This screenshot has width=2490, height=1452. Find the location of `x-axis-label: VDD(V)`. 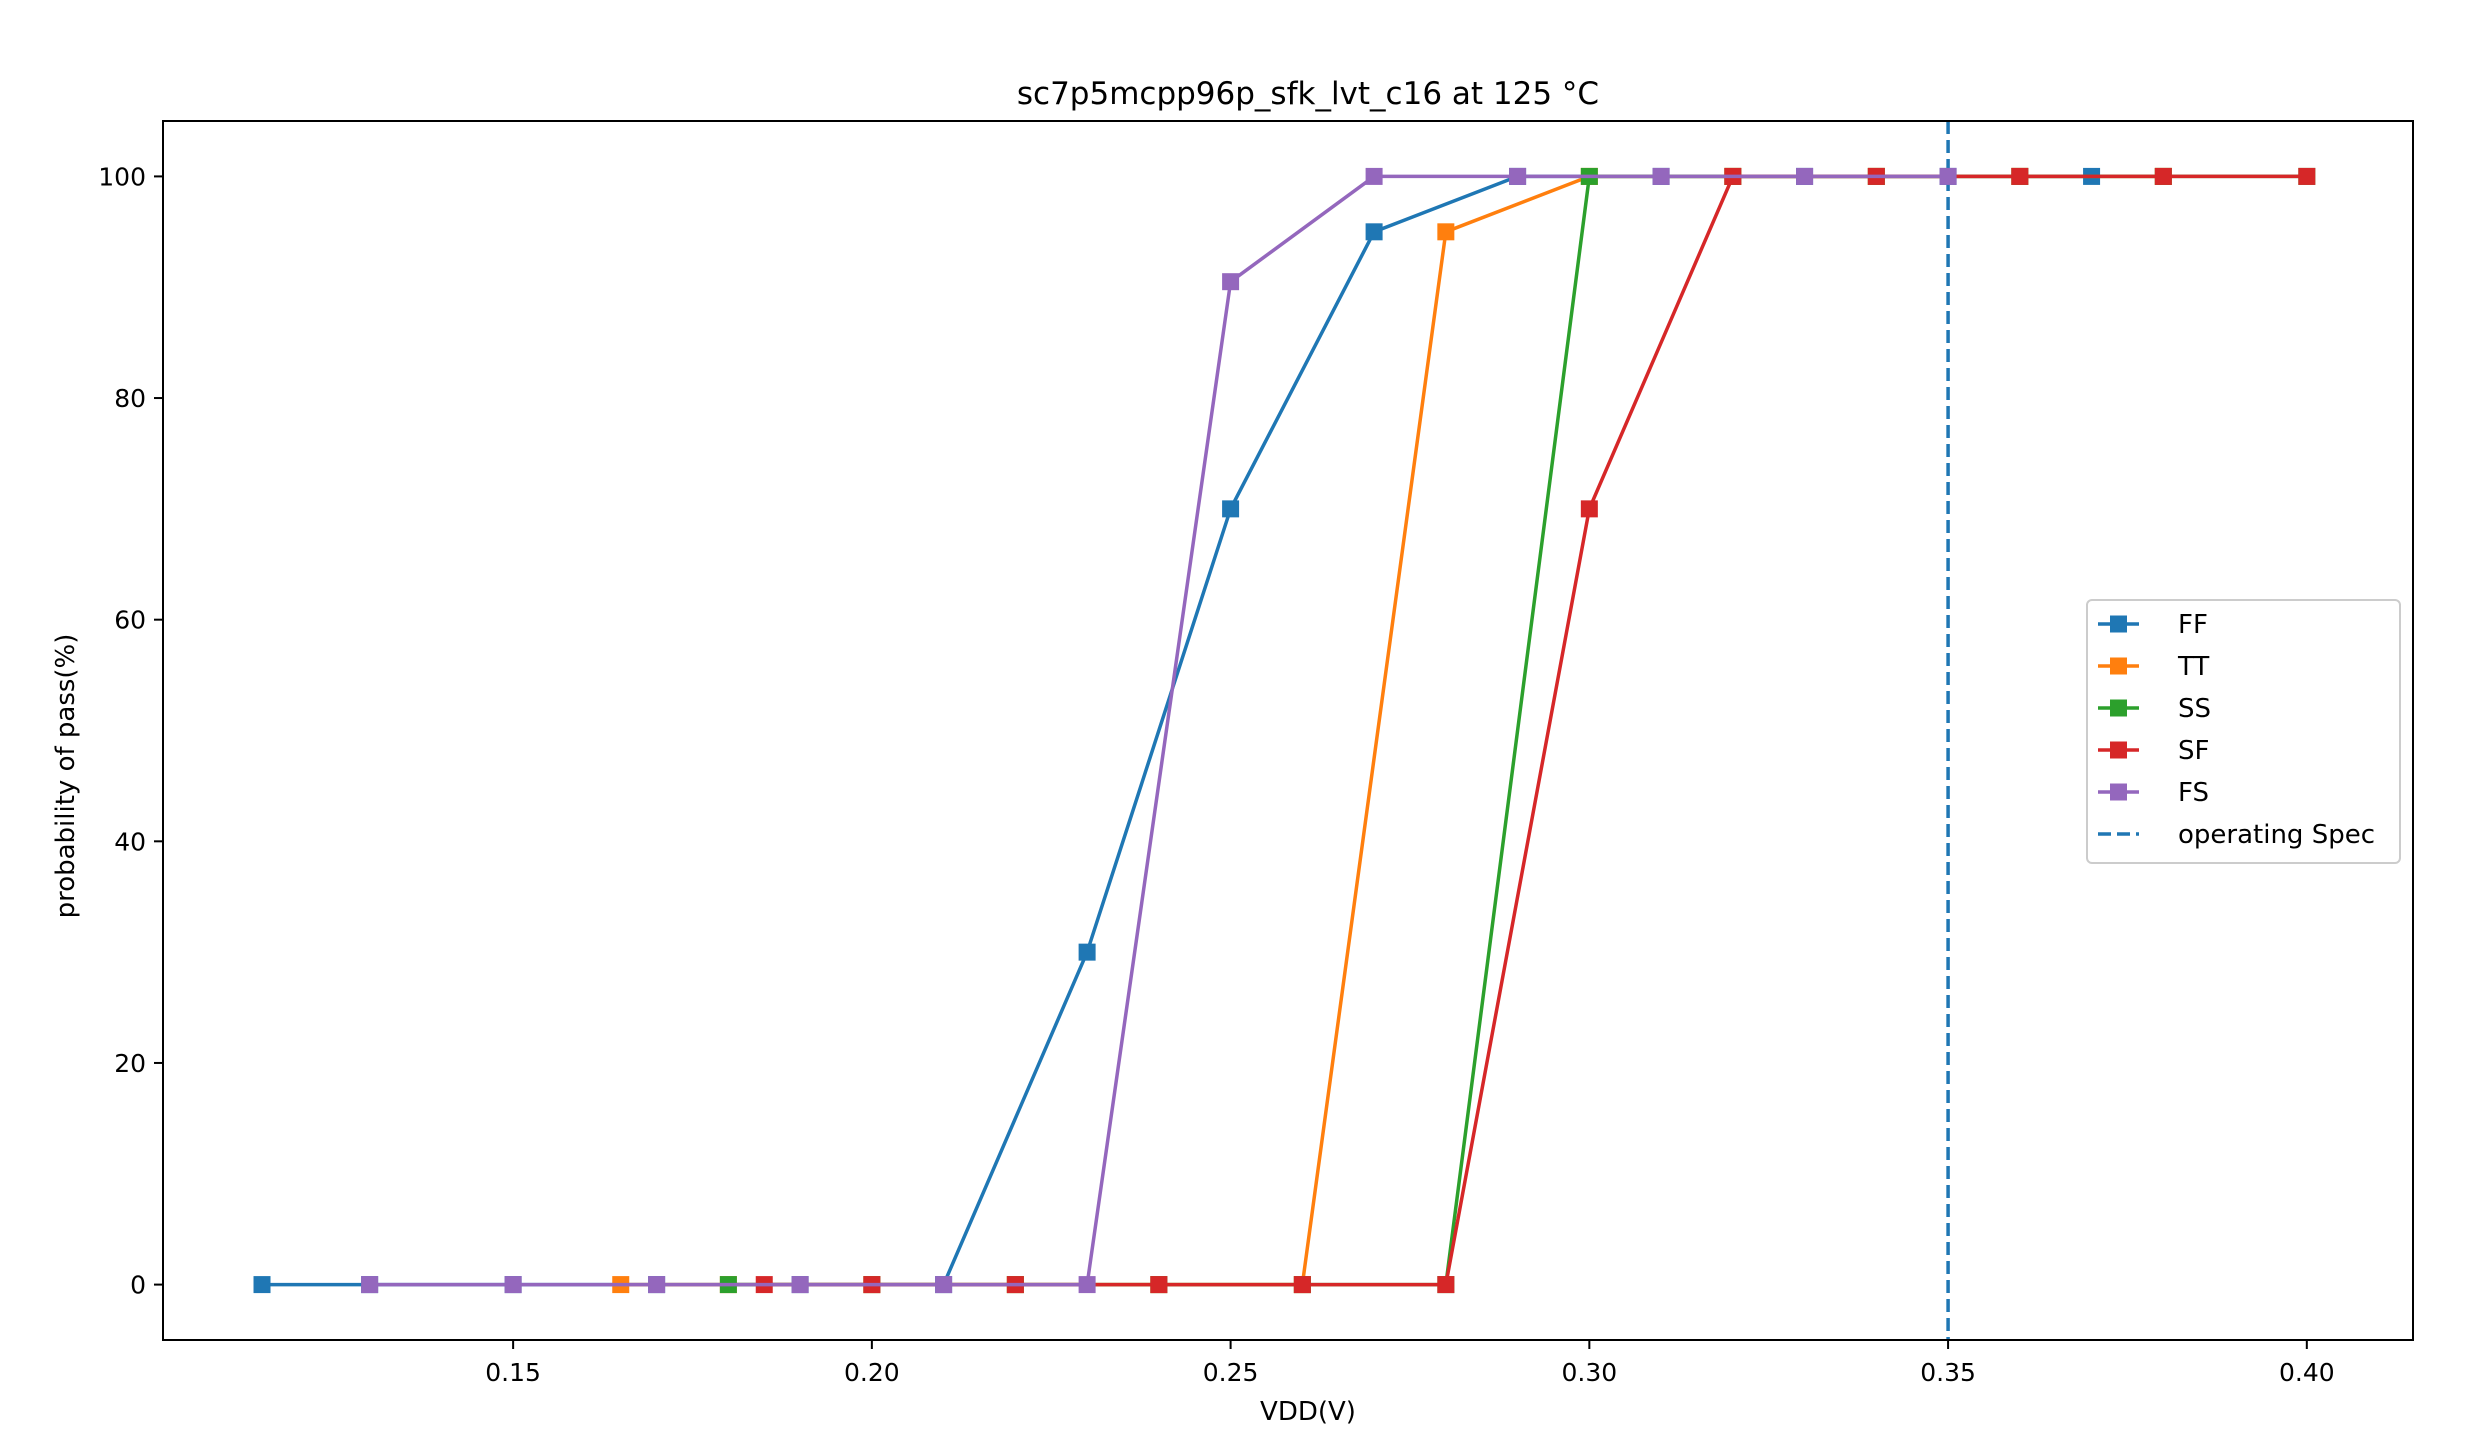

x-axis-label: VDD(V) is located at coordinates (1308, 1412).